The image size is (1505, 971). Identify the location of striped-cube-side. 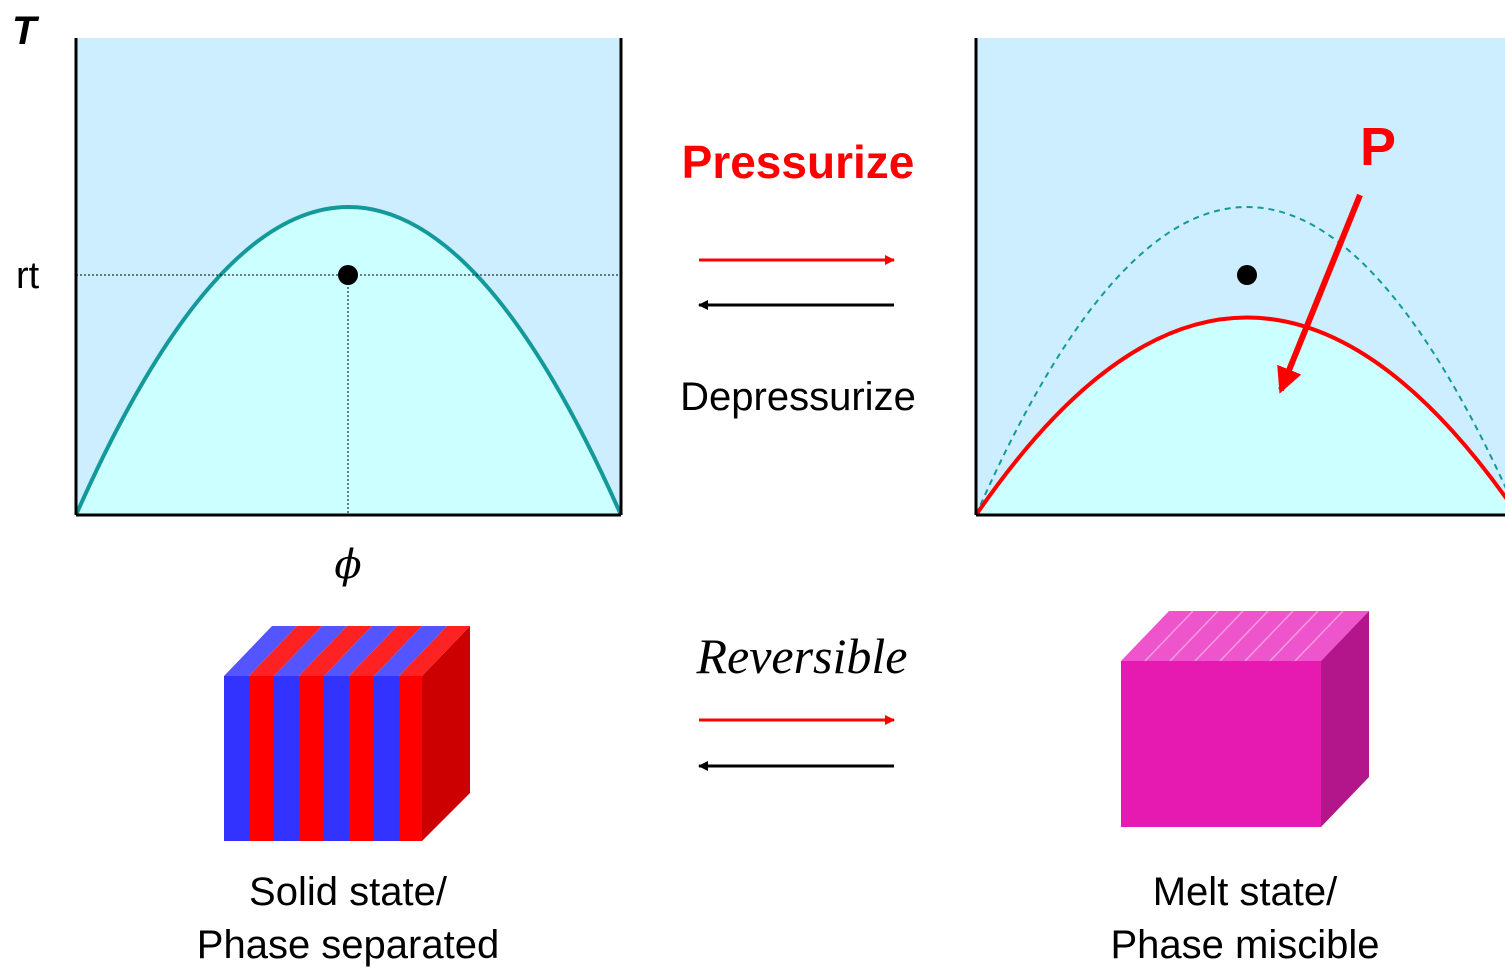
(446, 733).